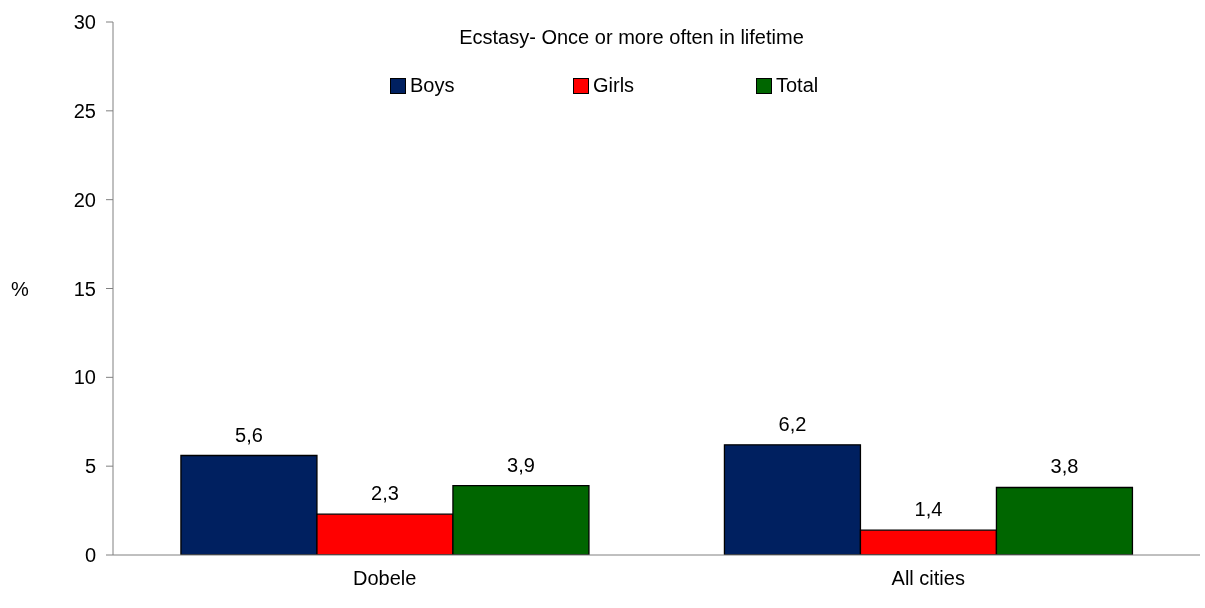 Image resolution: width=1205 pixels, height=608 pixels. I want to click on data-label: 3,9, so click(521, 464).